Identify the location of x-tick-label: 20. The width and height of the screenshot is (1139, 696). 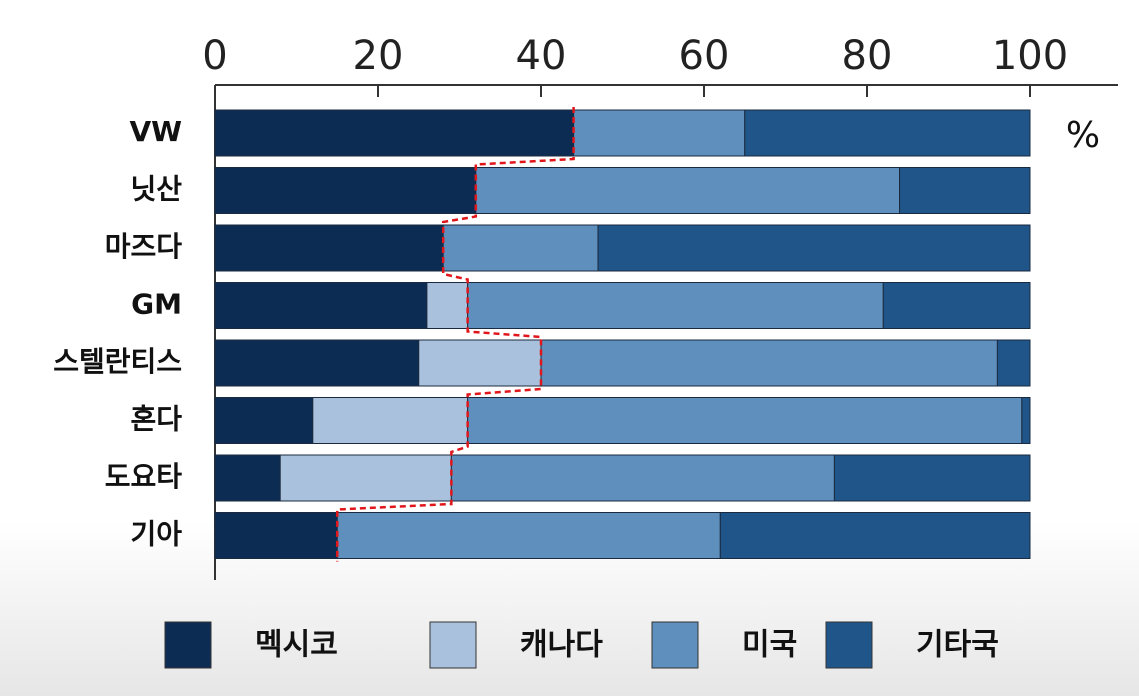
(378, 56).